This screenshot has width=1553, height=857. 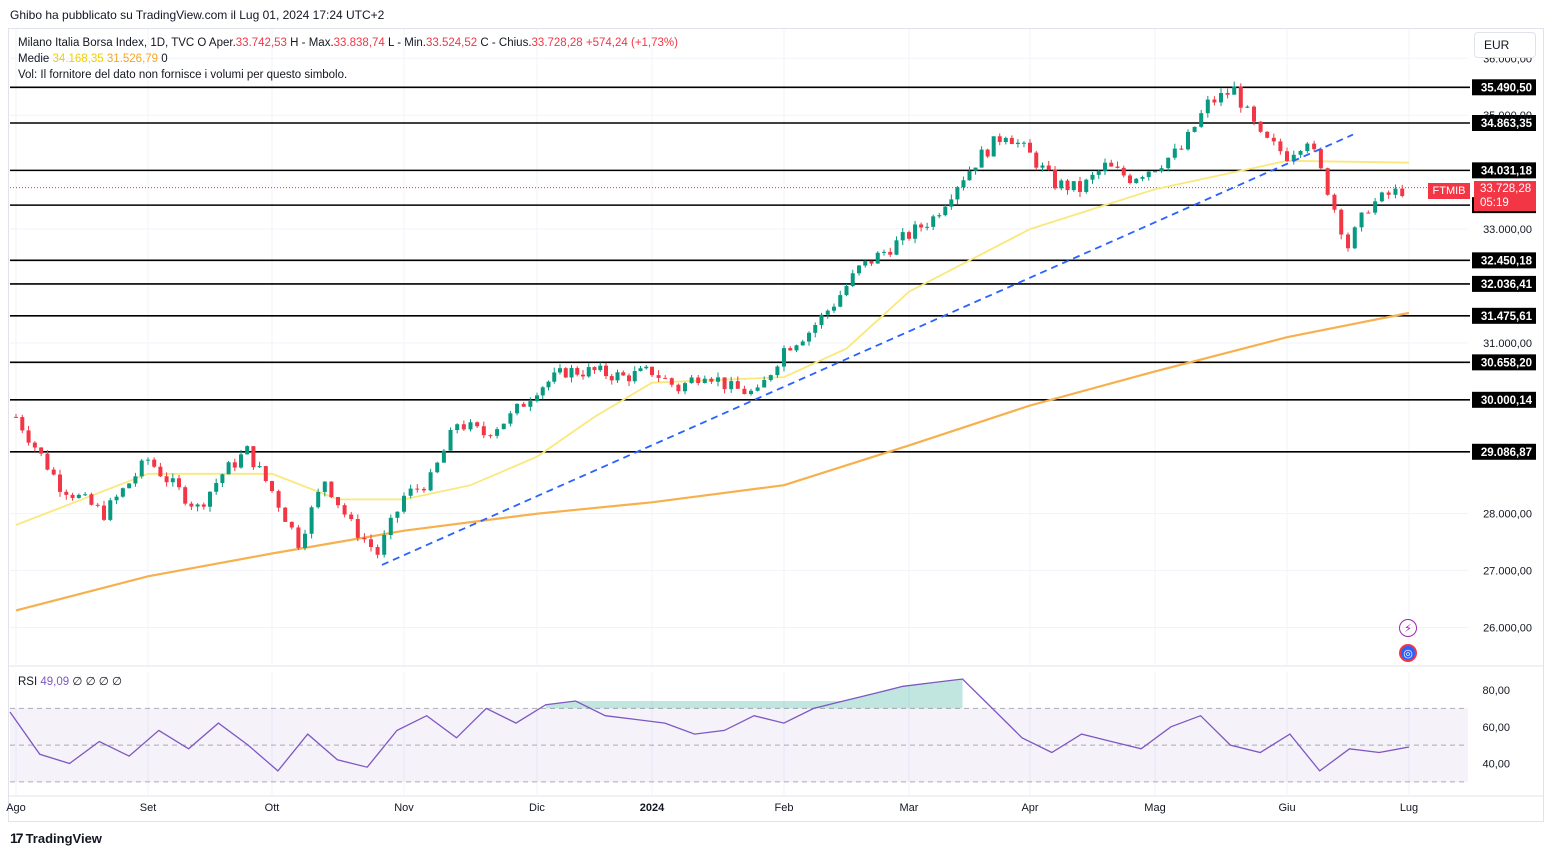 I want to click on close-prefix: C, so click(x=484, y=43).